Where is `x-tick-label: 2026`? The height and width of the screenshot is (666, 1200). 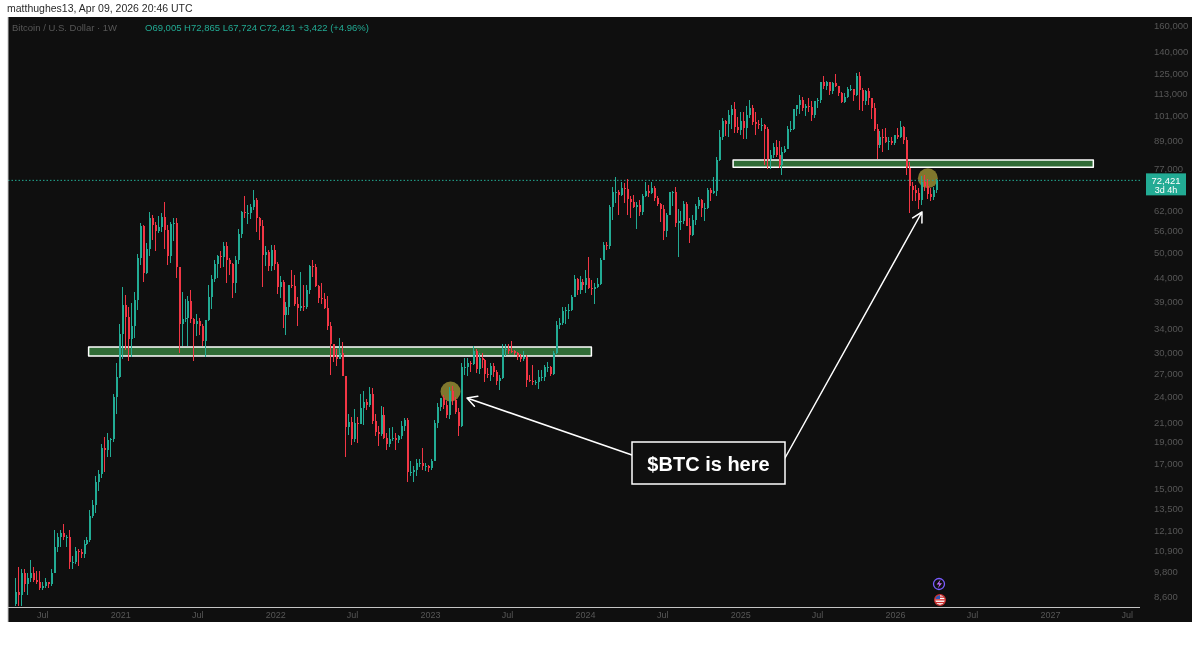 x-tick-label: 2026 is located at coordinates (895, 615).